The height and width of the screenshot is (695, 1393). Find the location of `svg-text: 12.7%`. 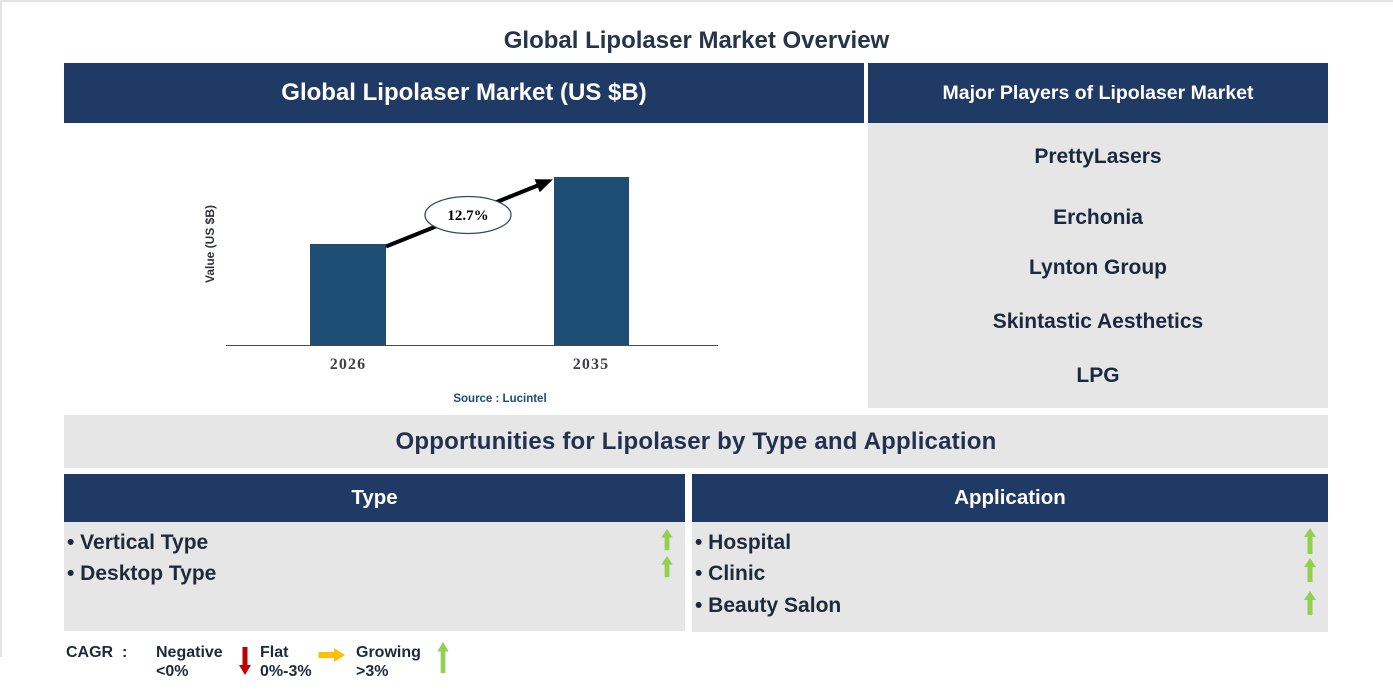

svg-text: 12.7% is located at coordinates (467, 216).